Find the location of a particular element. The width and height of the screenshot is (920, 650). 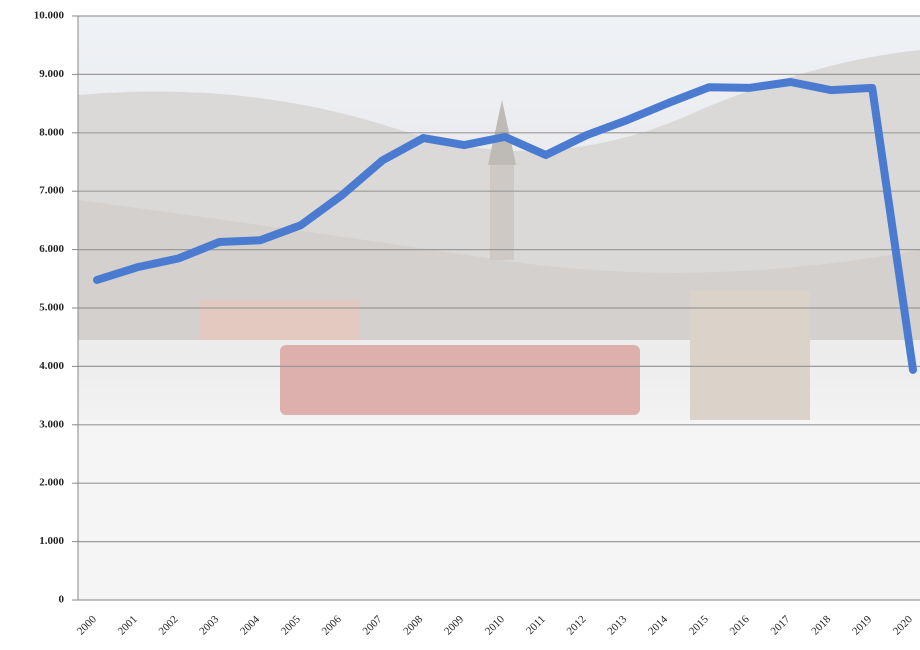

y-tick-label: 5.000 is located at coordinates (51, 308).